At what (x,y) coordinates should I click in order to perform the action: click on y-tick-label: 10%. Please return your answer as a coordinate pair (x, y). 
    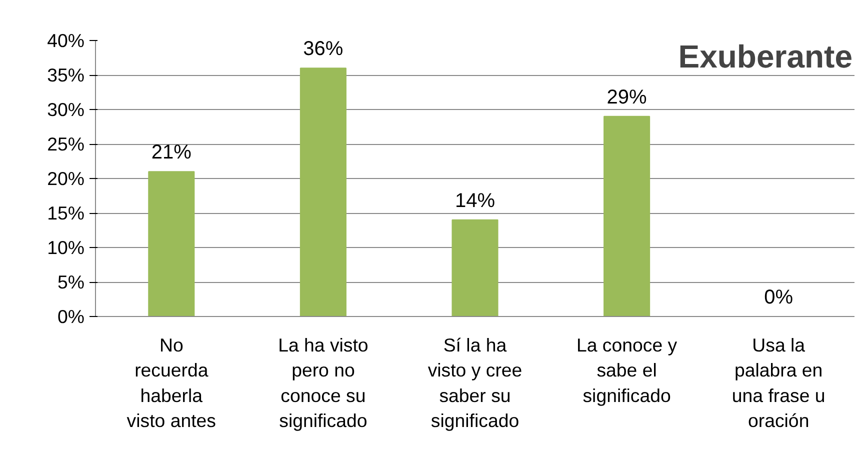
    Looking at the image, I should click on (66, 247).